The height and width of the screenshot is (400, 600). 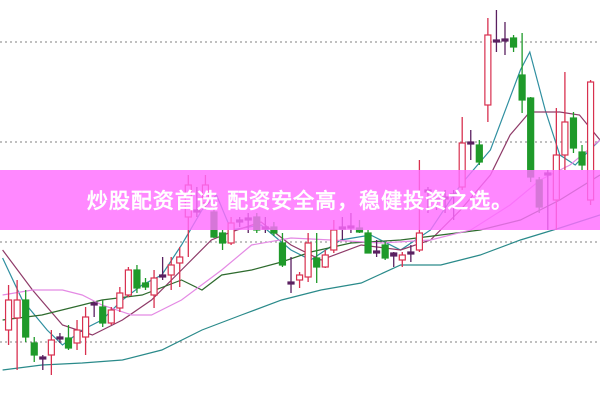 I want to click on banner-text: 炒股配资首选 配资安全高，稳健投资之选。, so click(x=300, y=201).